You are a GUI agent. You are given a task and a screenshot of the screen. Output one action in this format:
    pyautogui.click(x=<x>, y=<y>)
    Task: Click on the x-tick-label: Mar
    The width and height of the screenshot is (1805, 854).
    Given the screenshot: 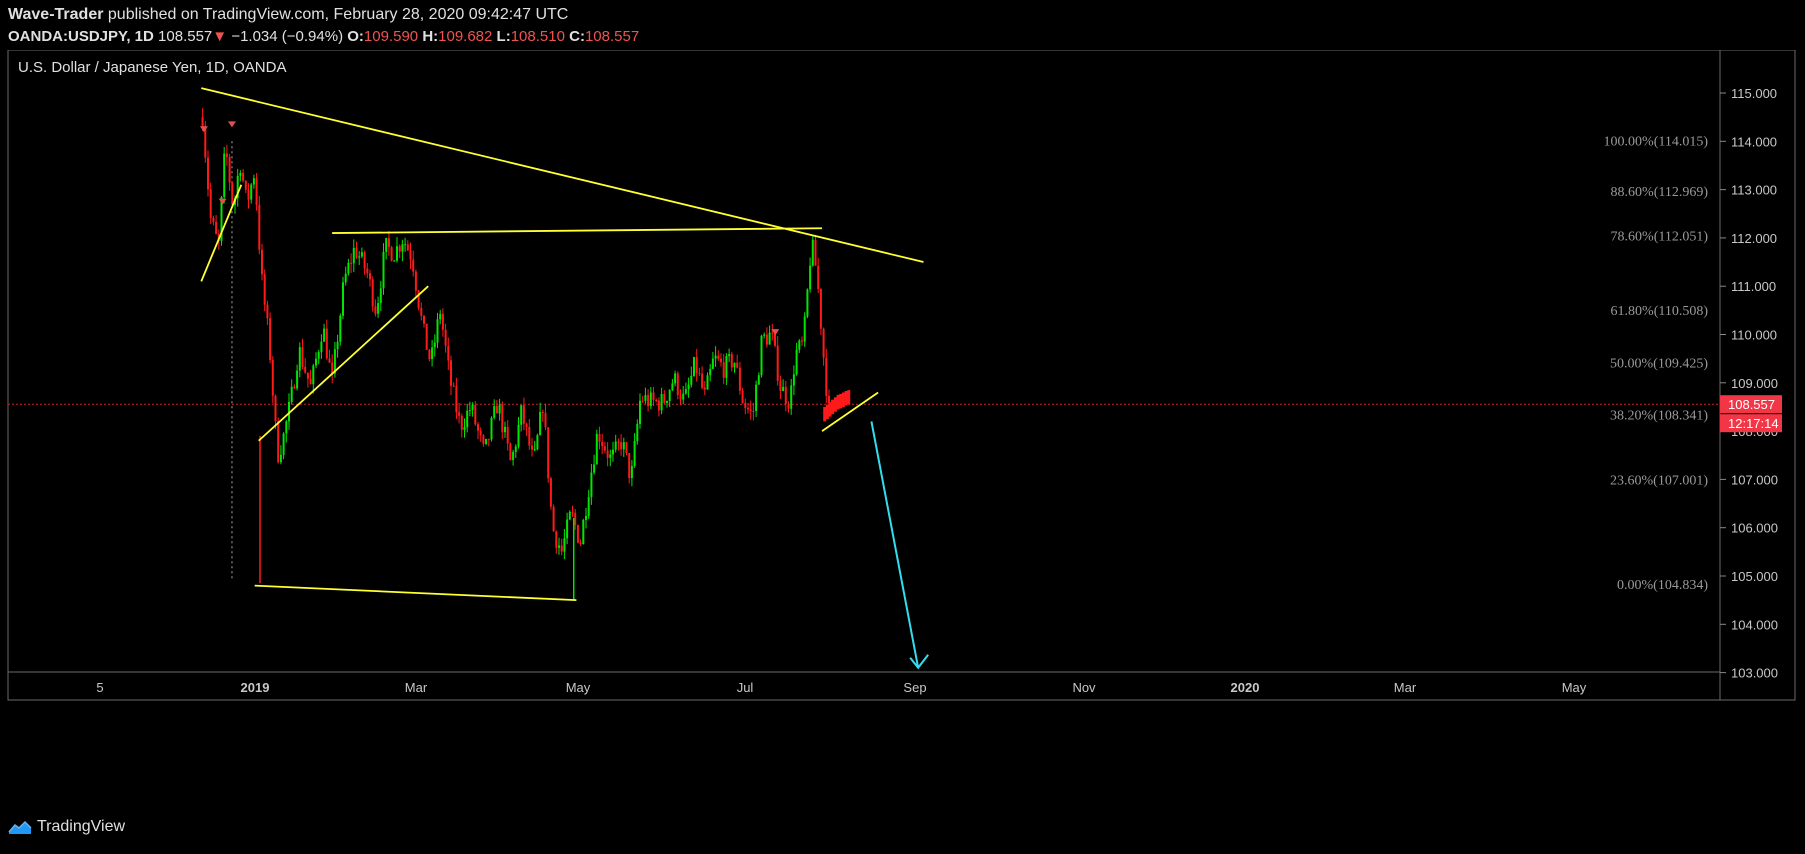 What is the action you would take?
    pyautogui.click(x=416, y=687)
    